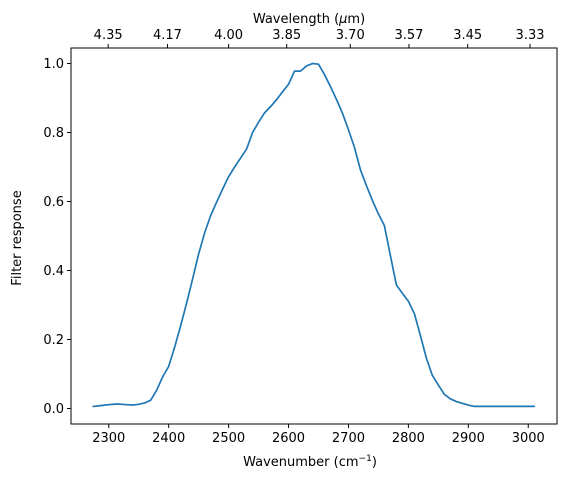 This screenshot has width=570, height=480. What do you see at coordinates (467, 35) in the screenshot?
I see `top-tick-label: 3.45` at bounding box center [467, 35].